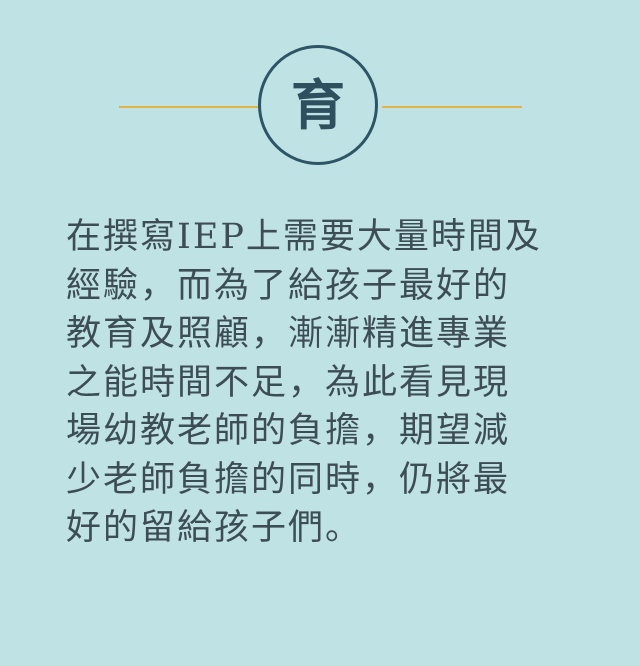 The height and width of the screenshot is (666, 640). What do you see at coordinates (214, 528) in the screenshot?
I see `body-line: 好的留給孩子們。` at bounding box center [214, 528].